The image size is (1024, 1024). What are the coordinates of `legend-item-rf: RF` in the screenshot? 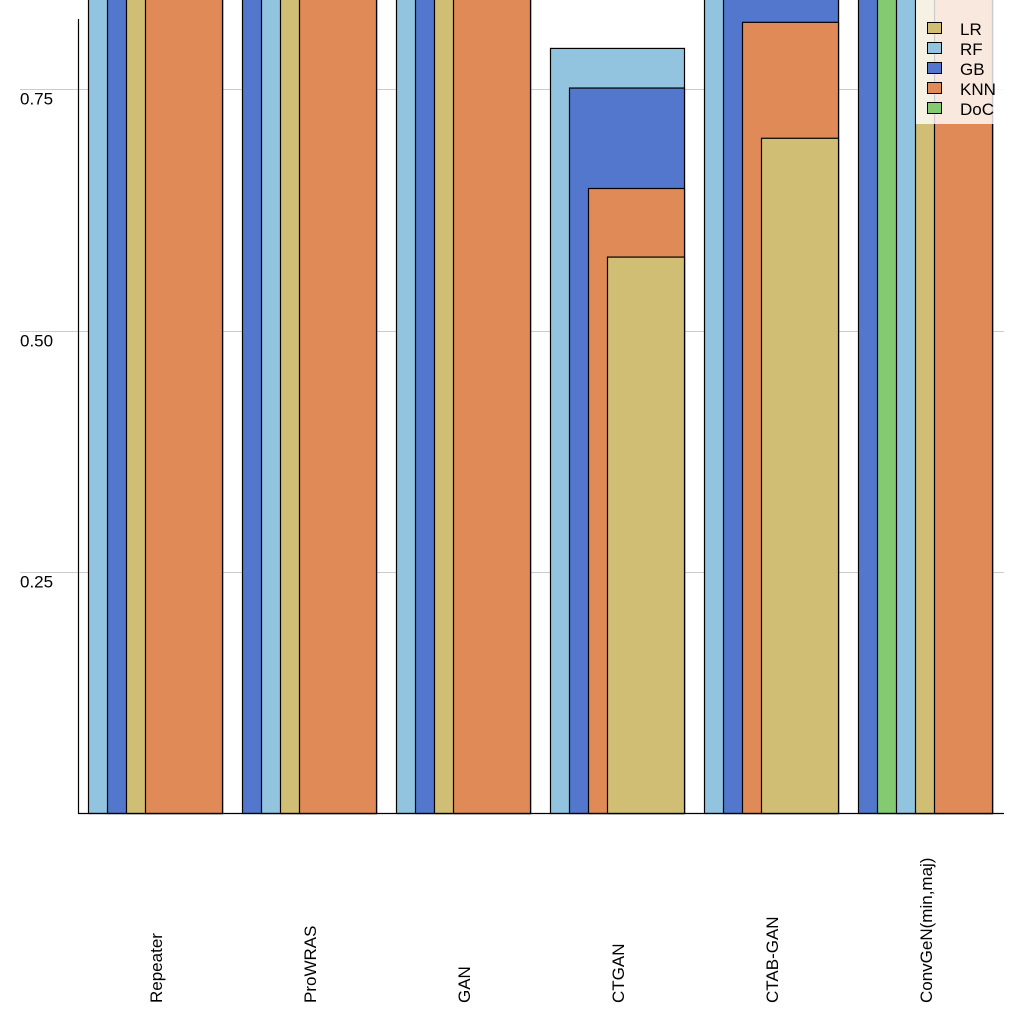 It's located at (955, 49).